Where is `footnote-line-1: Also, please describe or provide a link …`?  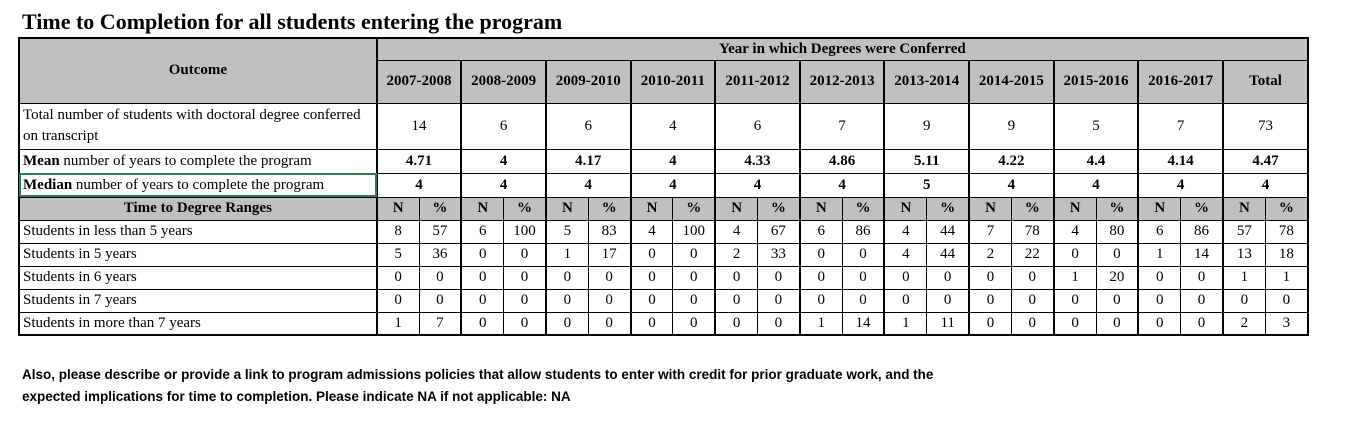 footnote-line-1: Also, please describe or provide a link … is located at coordinates (478, 374).